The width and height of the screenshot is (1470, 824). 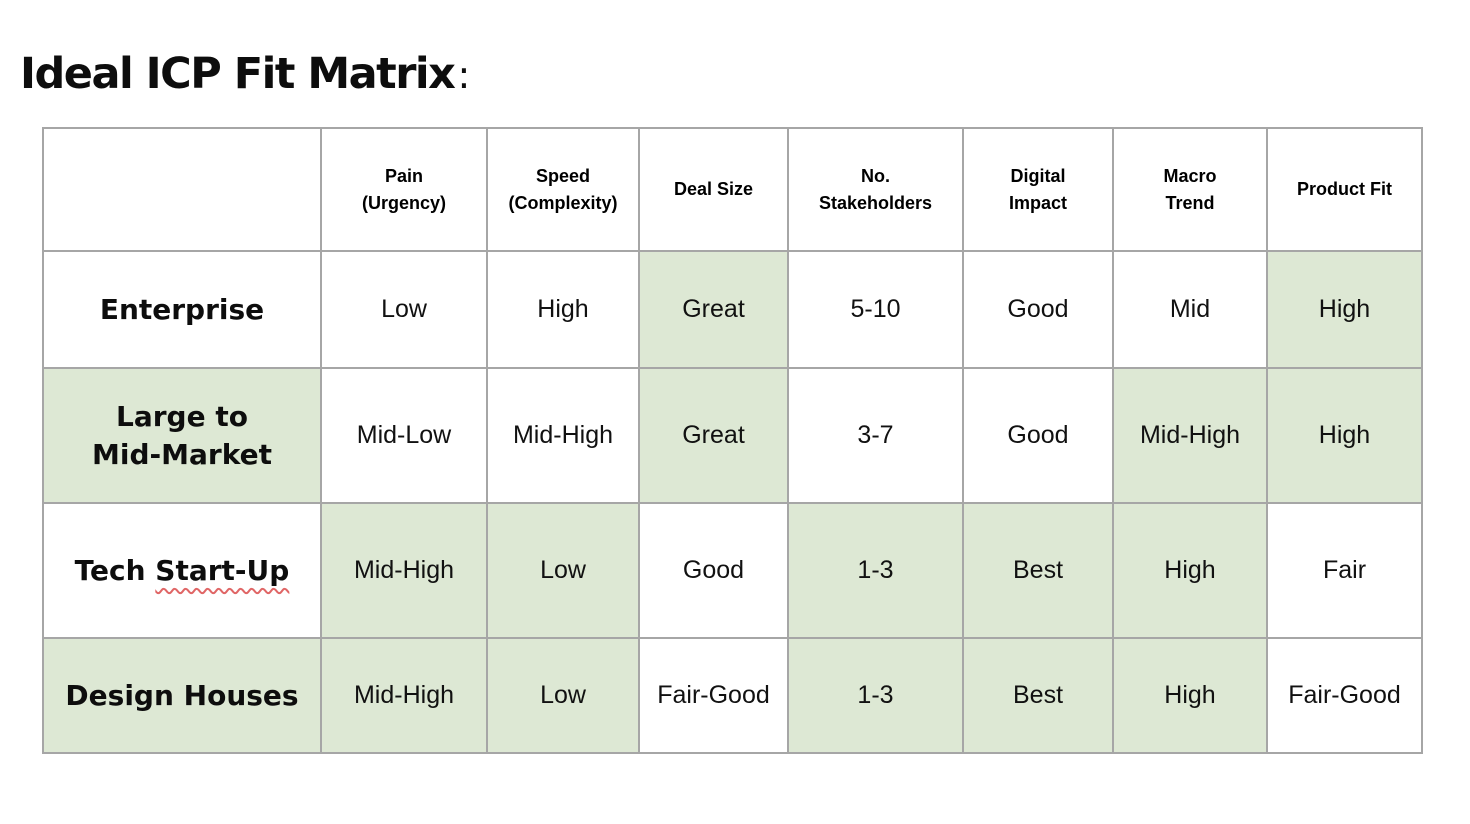 I want to click on page-title-colon: :, so click(x=463, y=75).